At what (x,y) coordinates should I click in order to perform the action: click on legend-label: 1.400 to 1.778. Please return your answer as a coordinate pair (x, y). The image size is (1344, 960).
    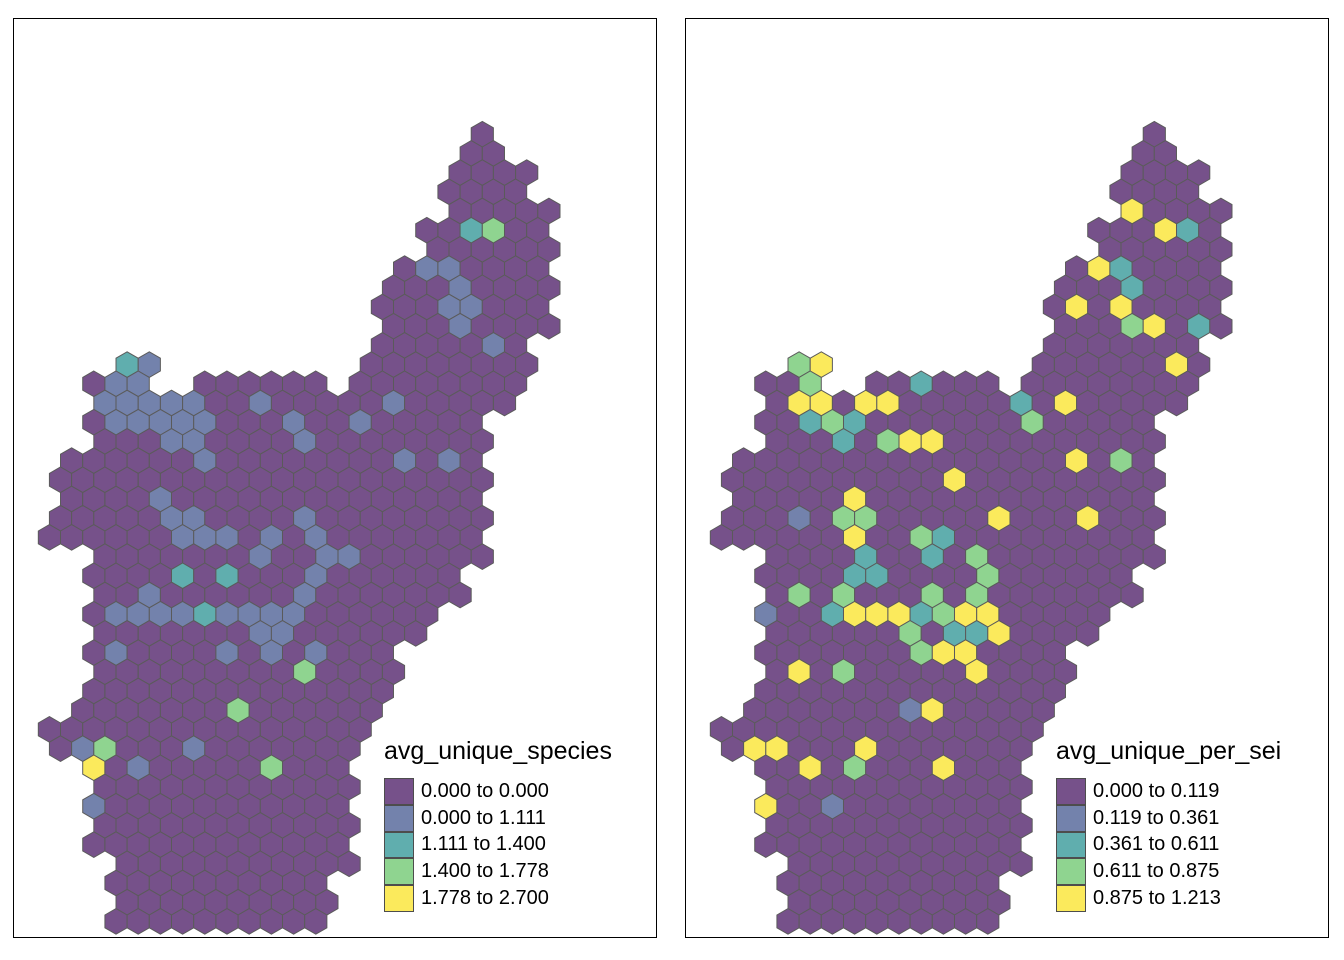
    Looking at the image, I should click on (485, 871).